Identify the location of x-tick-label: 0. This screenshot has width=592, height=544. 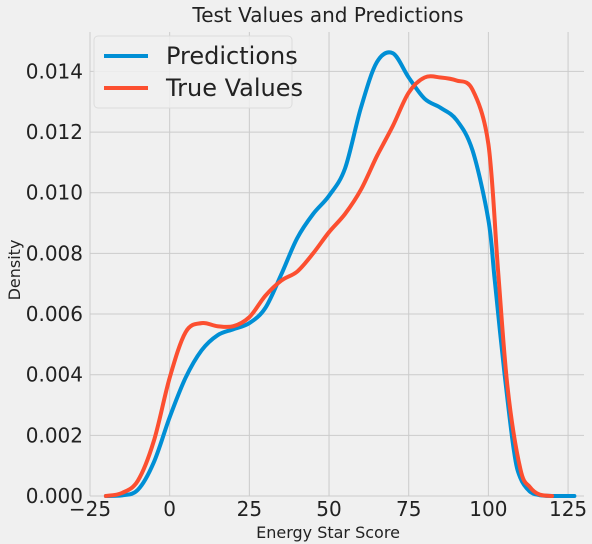
(169, 509).